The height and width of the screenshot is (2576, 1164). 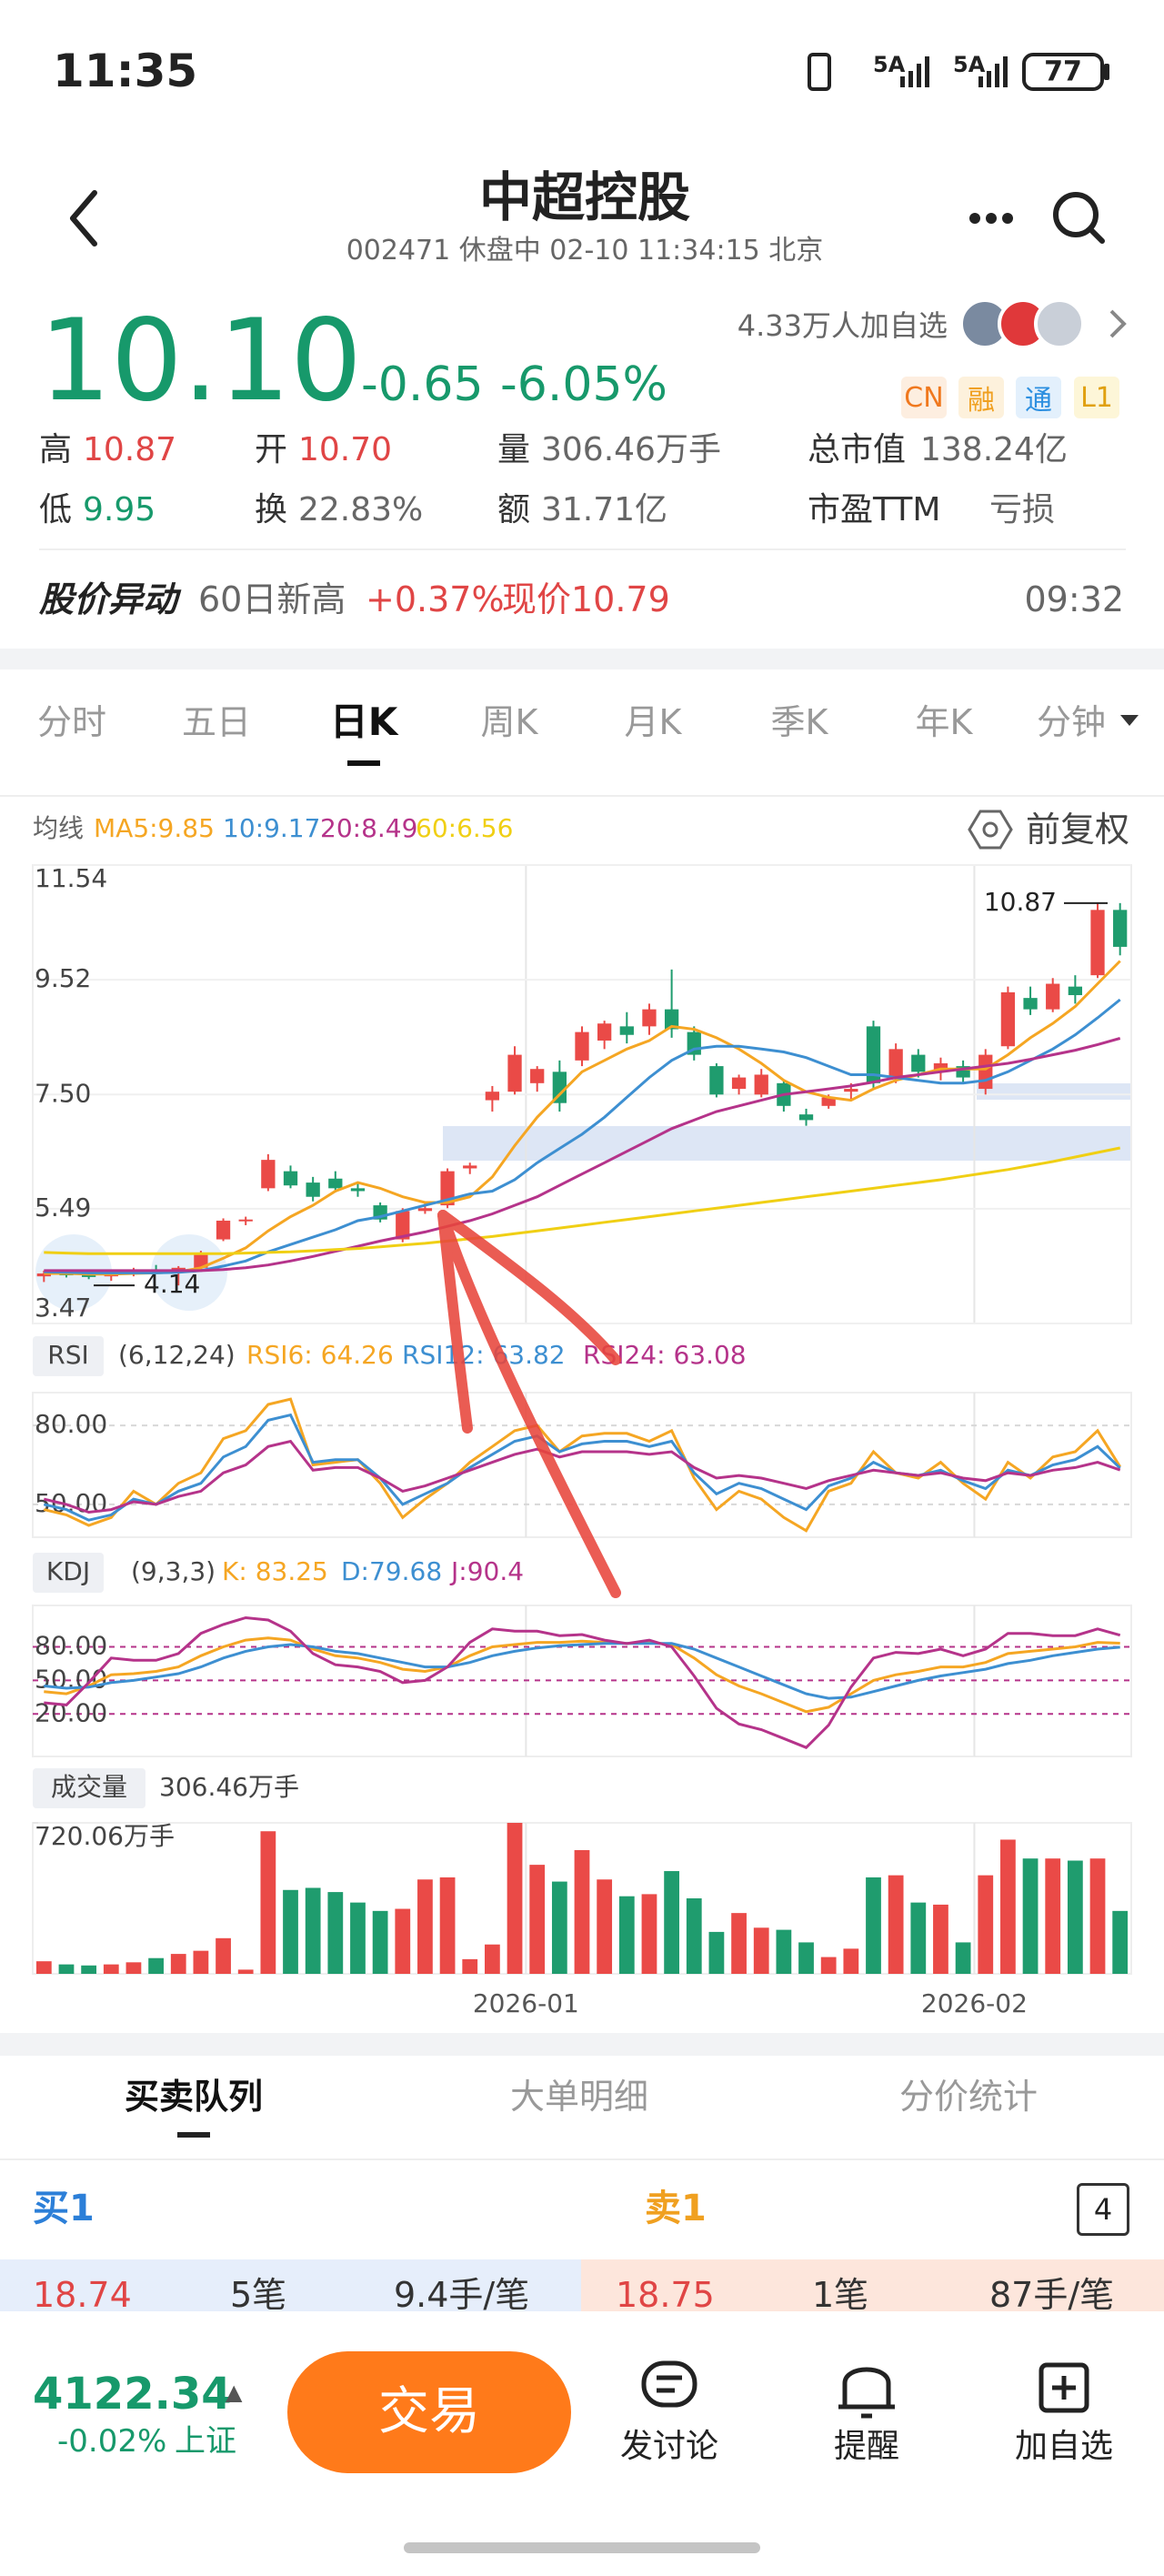 I want to click on stat-label: 额, so click(x=514, y=509).